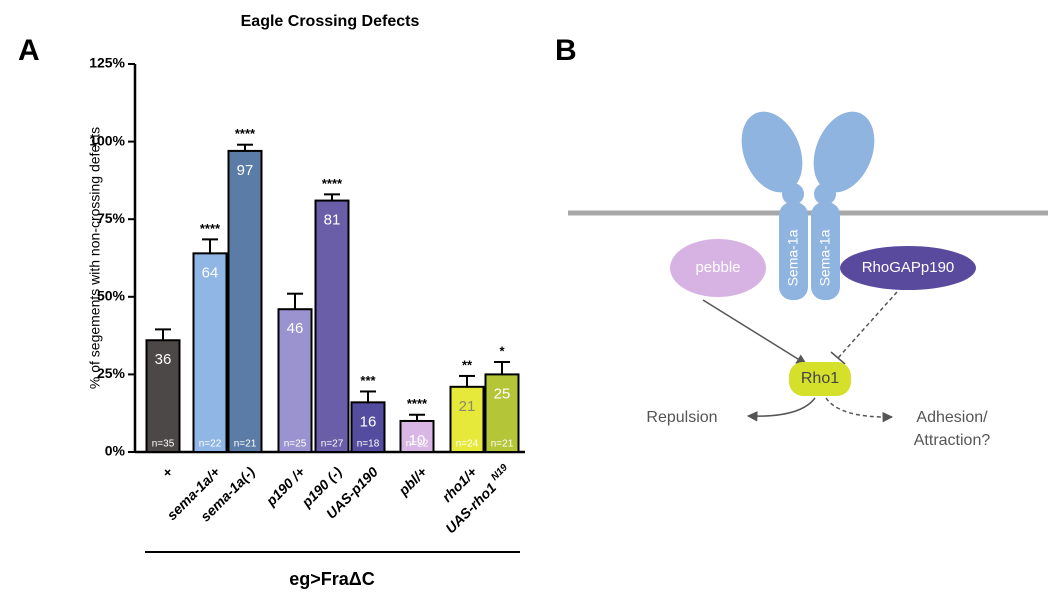 This screenshot has height=601, width=1050. I want to click on panel-label: A, so click(29, 50).